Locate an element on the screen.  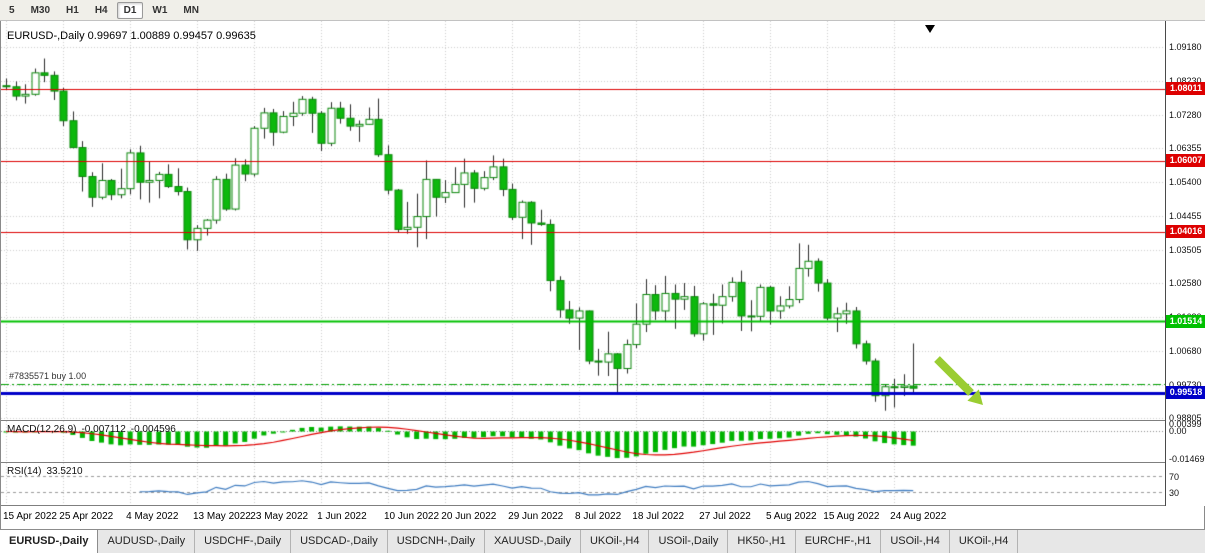
chart-tab-audusd-daily: AUDUSD-,Daily is located at coordinates (147, 541).